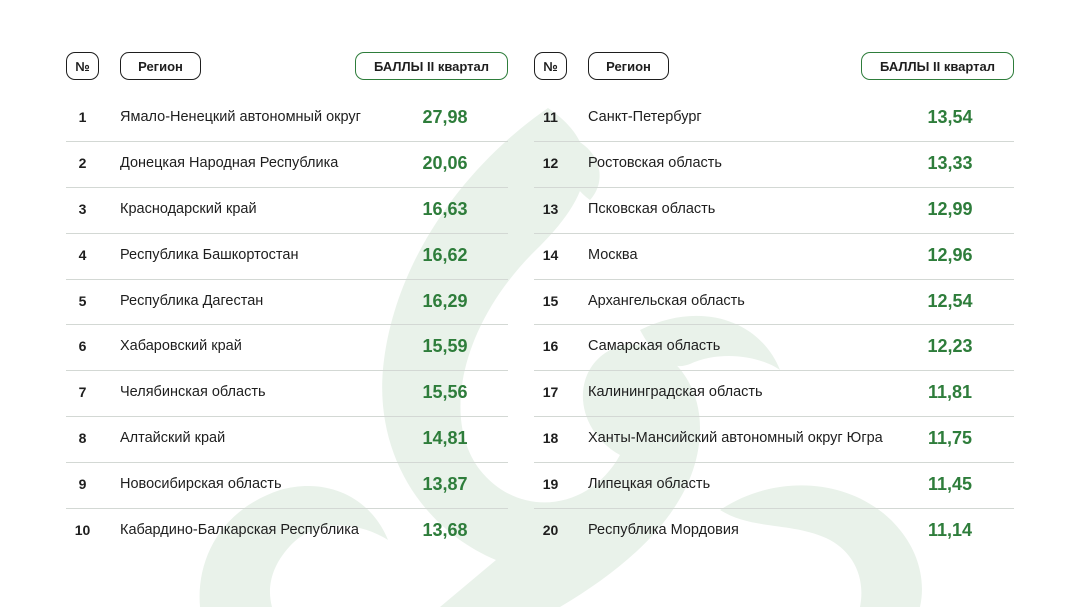 The height and width of the screenshot is (607, 1080). What do you see at coordinates (774, 393) in the screenshot?
I see `table-row: 17 Калининградская область 11,81` at bounding box center [774, 393].